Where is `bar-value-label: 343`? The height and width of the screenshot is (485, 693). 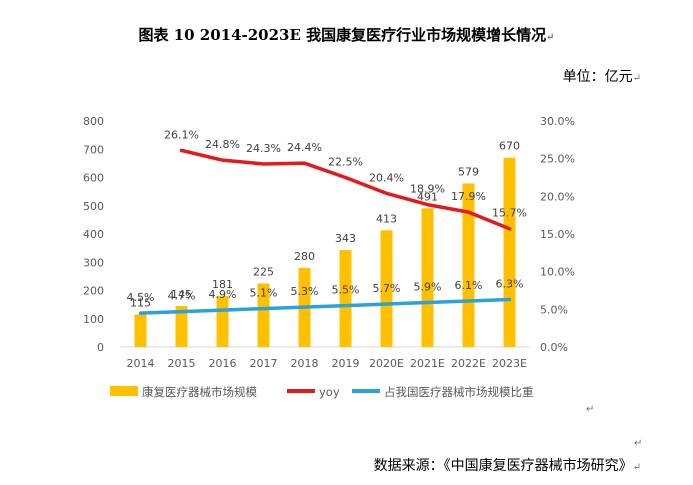 bar-value-label: 343 is located at coordinates (345, 238).